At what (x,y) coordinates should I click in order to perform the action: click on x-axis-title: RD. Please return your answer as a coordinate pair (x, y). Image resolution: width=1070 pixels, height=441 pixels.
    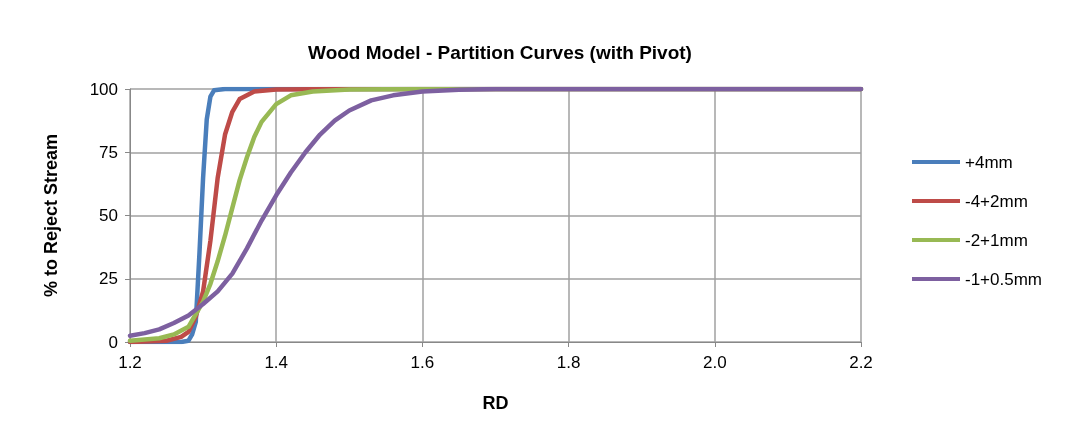
    Looking at the image, I should click on (495, 403).